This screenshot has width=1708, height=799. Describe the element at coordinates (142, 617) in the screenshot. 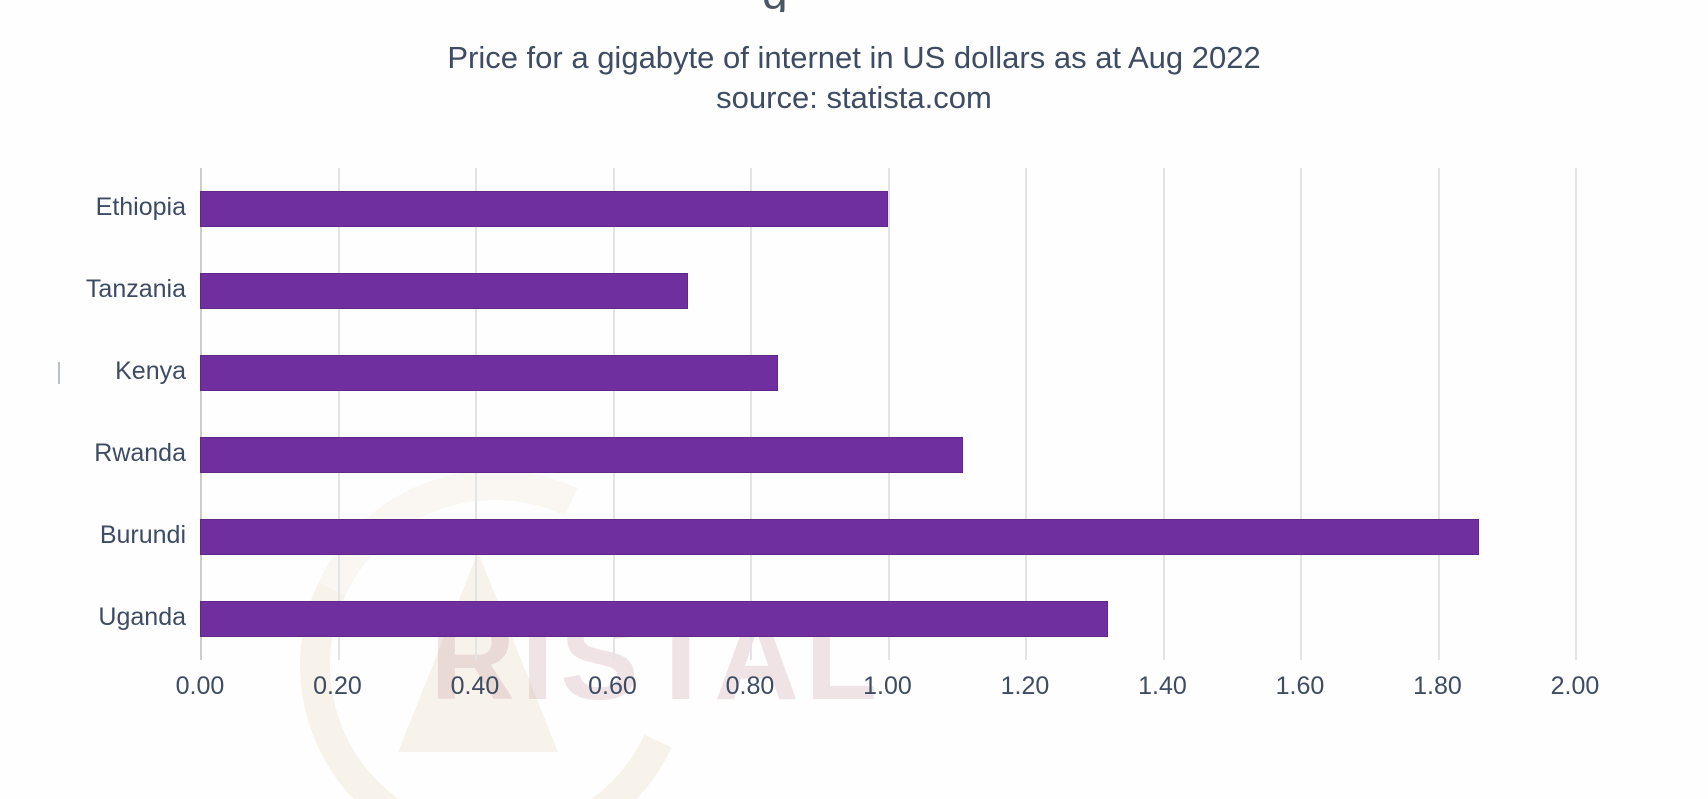

I see `category-label-uganda: Uganda` at that location.